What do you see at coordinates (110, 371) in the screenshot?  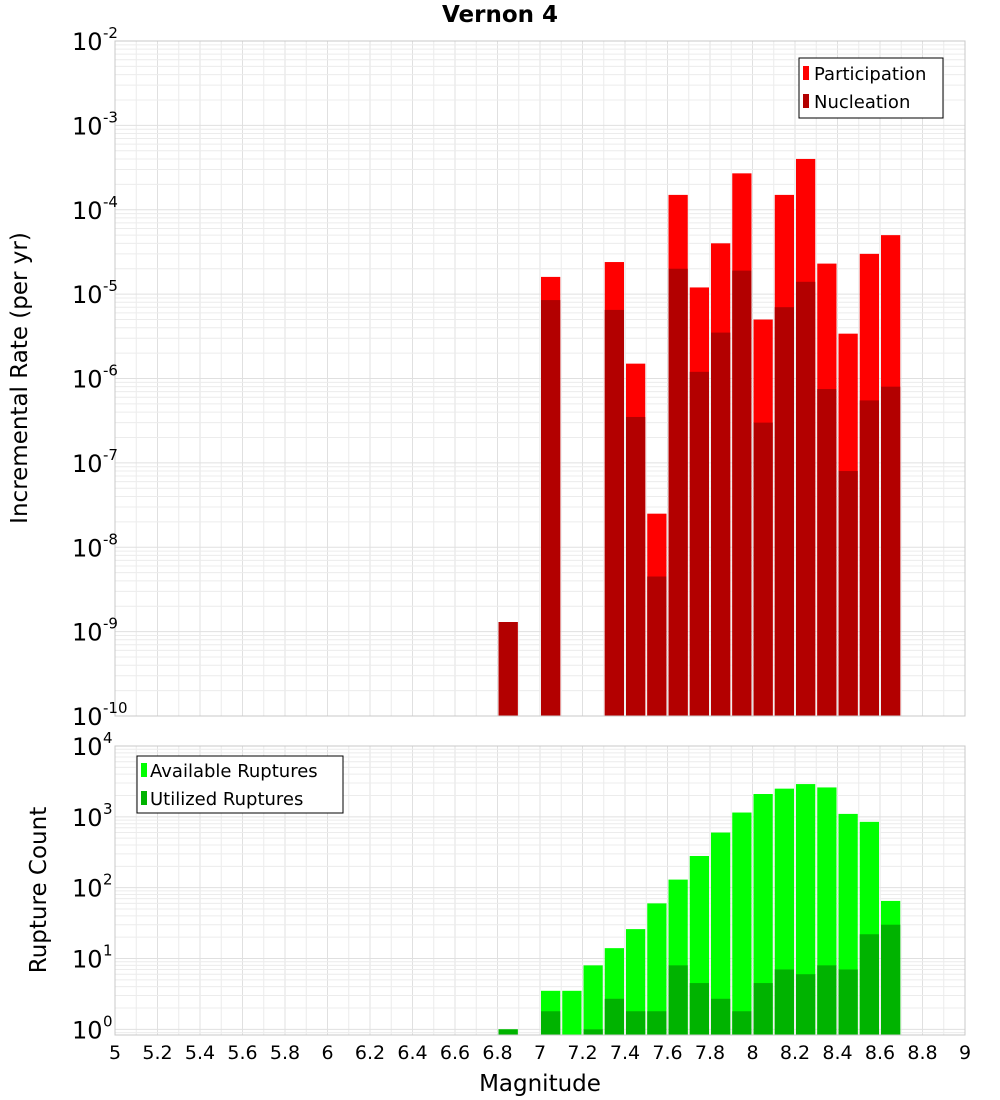 I see `y-tick-exponent: -6` at bounding box center [110, 371].